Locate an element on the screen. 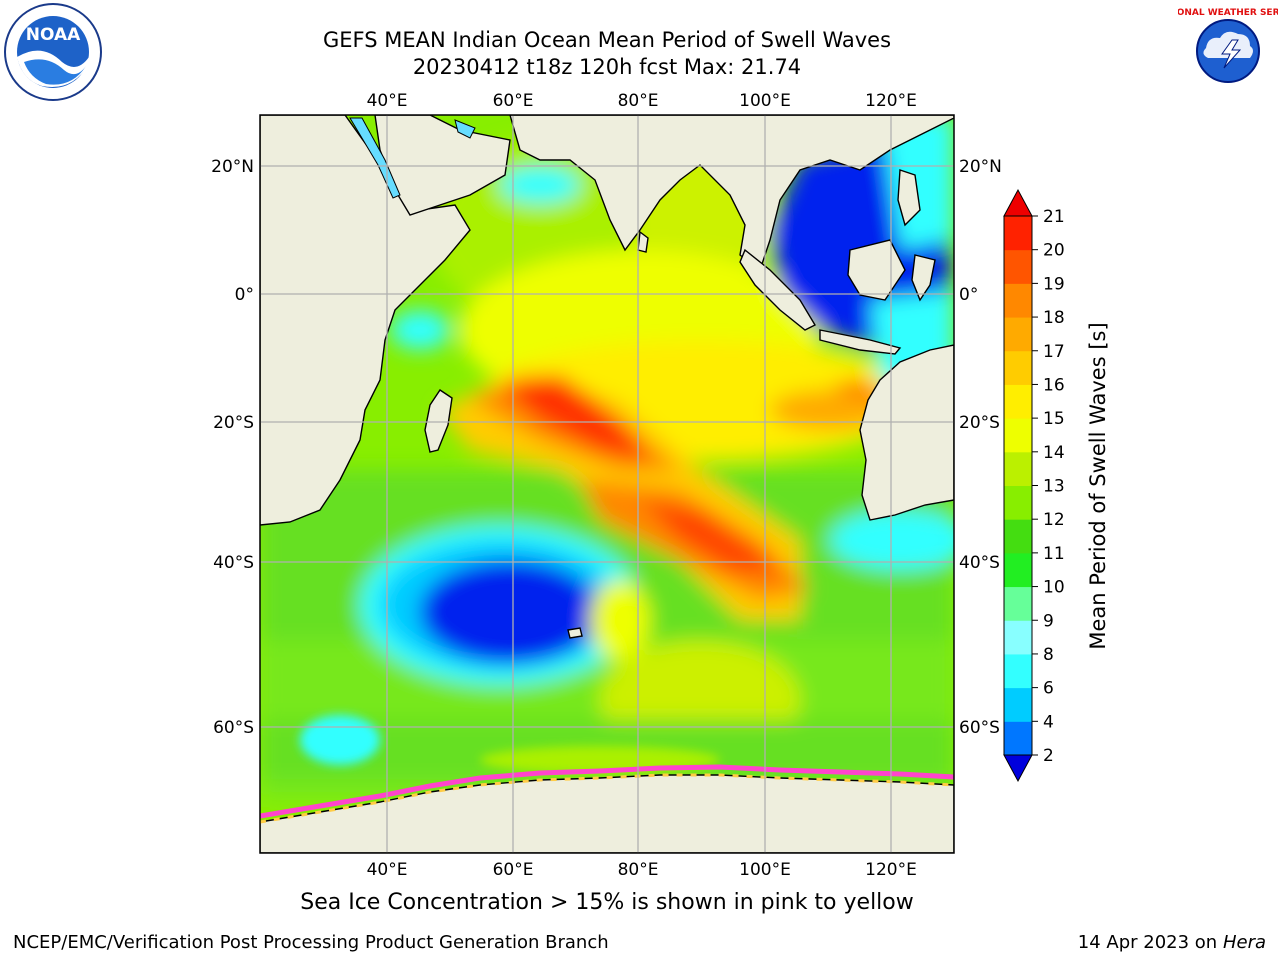  colorbar-tick-label: 19 is located at coordinates (1054, 284).